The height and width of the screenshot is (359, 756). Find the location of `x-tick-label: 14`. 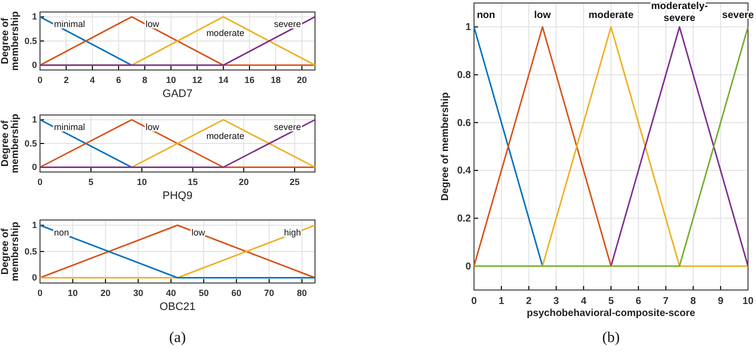

x-tick-label: 14 is located at coordinates (223, 79).